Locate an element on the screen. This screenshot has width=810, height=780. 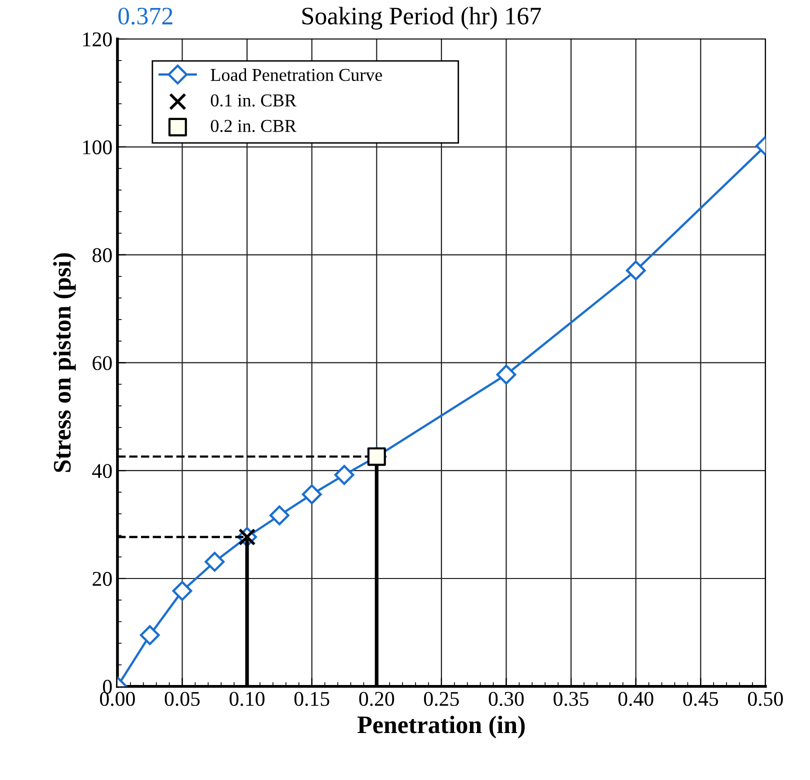
legend-label: Load Penetration Curve is located at coordinates (296, 75).